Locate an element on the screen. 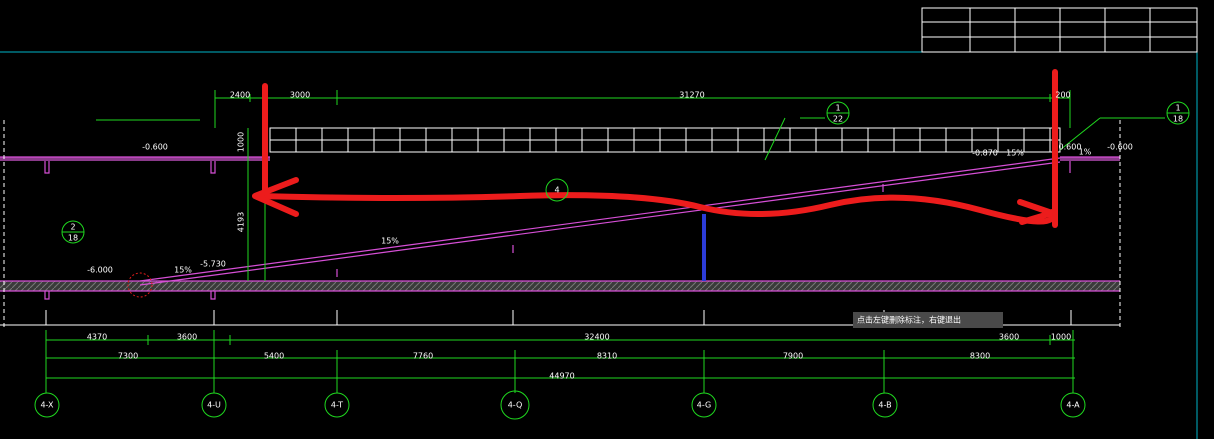 The width and height of the screenshot is (1214, 439). dim-label: 4193 is located at coordinates (241, 222).